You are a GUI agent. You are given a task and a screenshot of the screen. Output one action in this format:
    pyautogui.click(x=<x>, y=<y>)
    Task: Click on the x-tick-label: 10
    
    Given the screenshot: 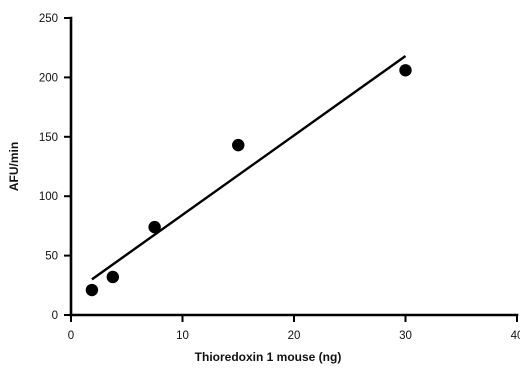 What is the action you would take?
    pyautogui.click(x=182, y=336)
    